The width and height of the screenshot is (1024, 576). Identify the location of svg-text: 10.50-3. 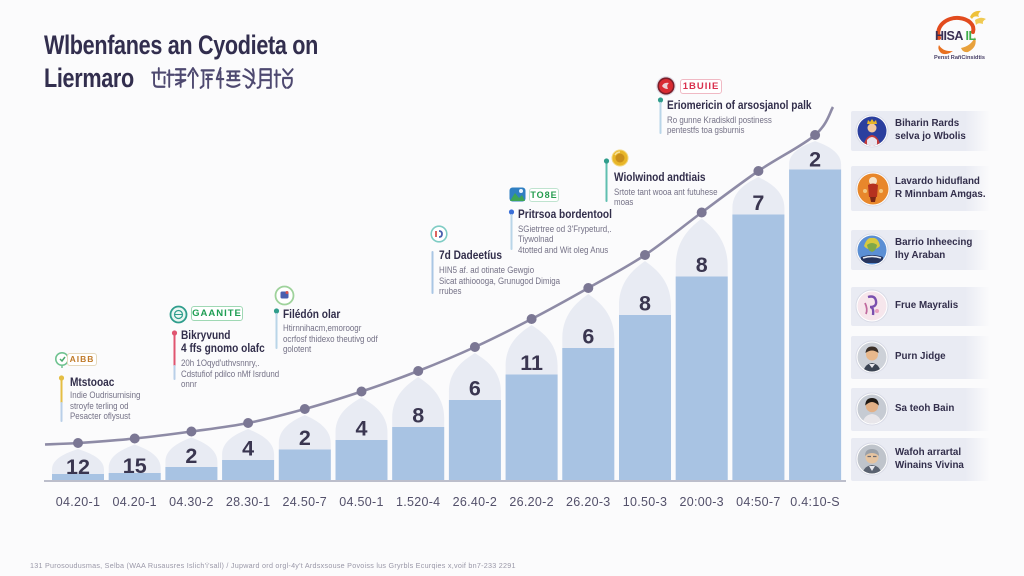
(645, 502).